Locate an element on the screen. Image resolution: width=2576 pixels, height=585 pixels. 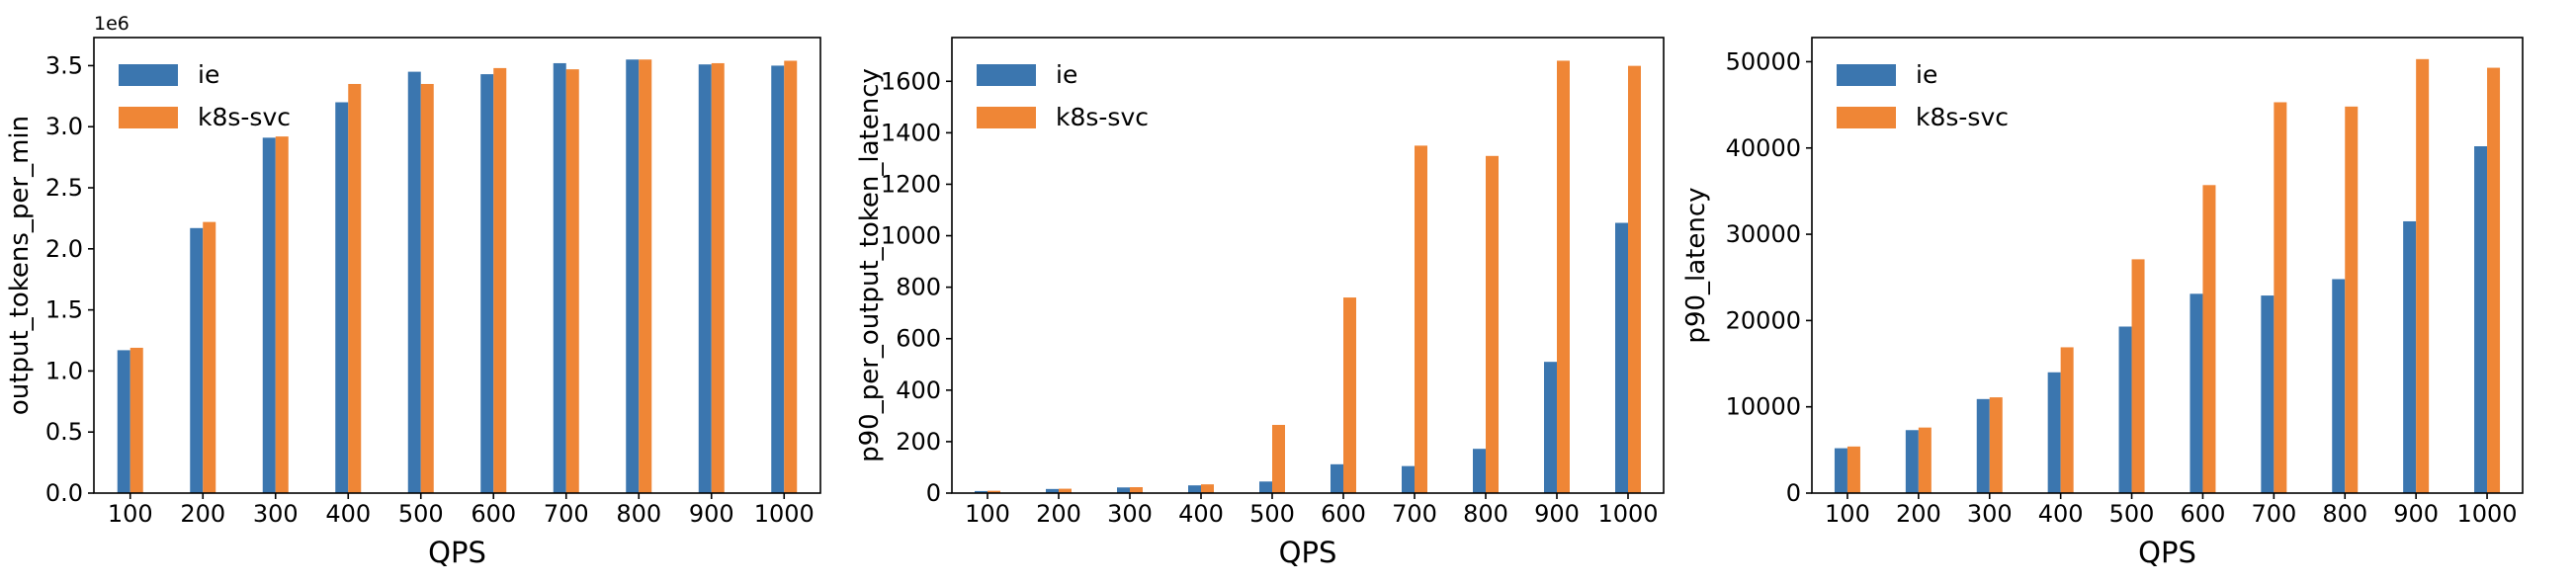
y-tick-label: 30000 is located at coordinates (1763, 234).